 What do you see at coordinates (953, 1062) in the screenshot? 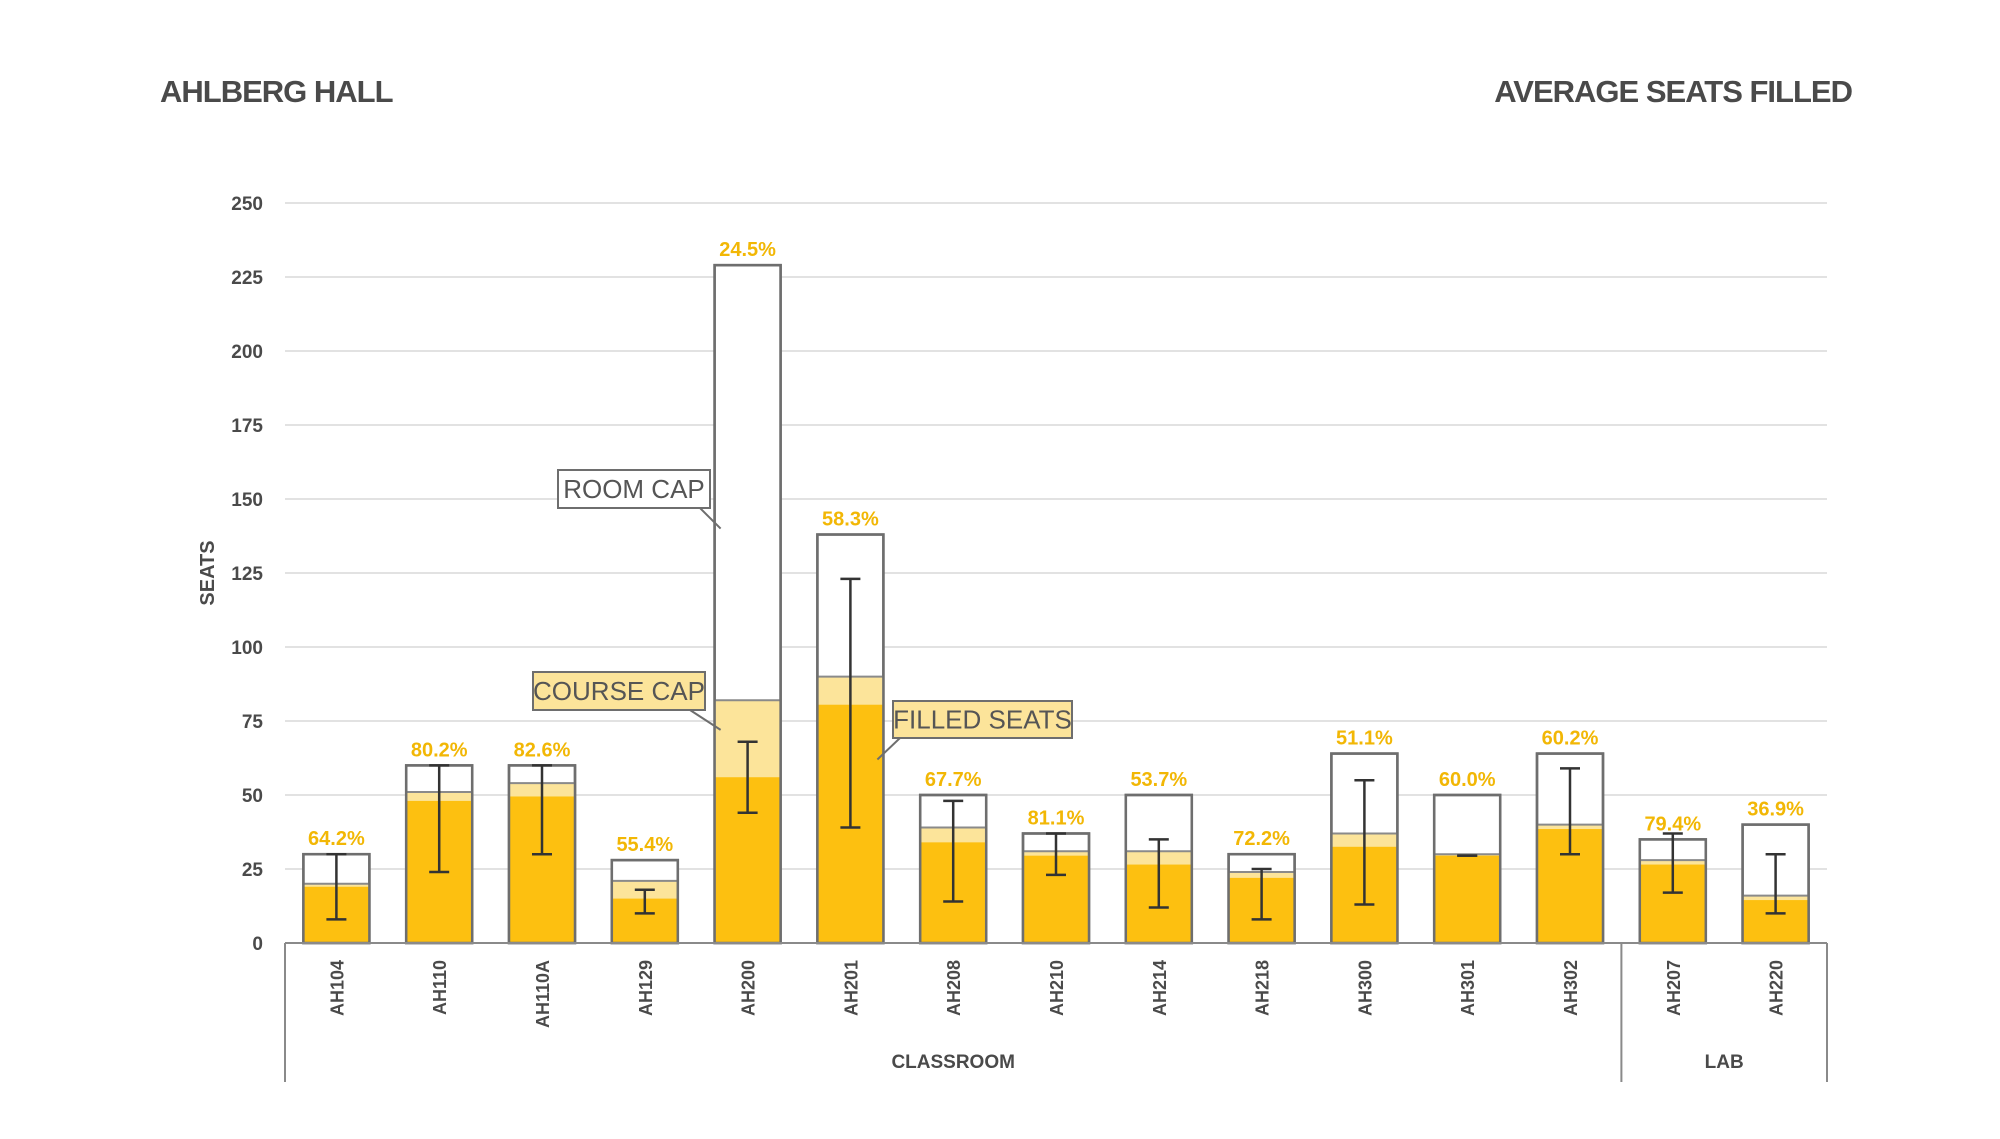
I see `group-label: CLASSROOM` at bounding box center [953, 1062].